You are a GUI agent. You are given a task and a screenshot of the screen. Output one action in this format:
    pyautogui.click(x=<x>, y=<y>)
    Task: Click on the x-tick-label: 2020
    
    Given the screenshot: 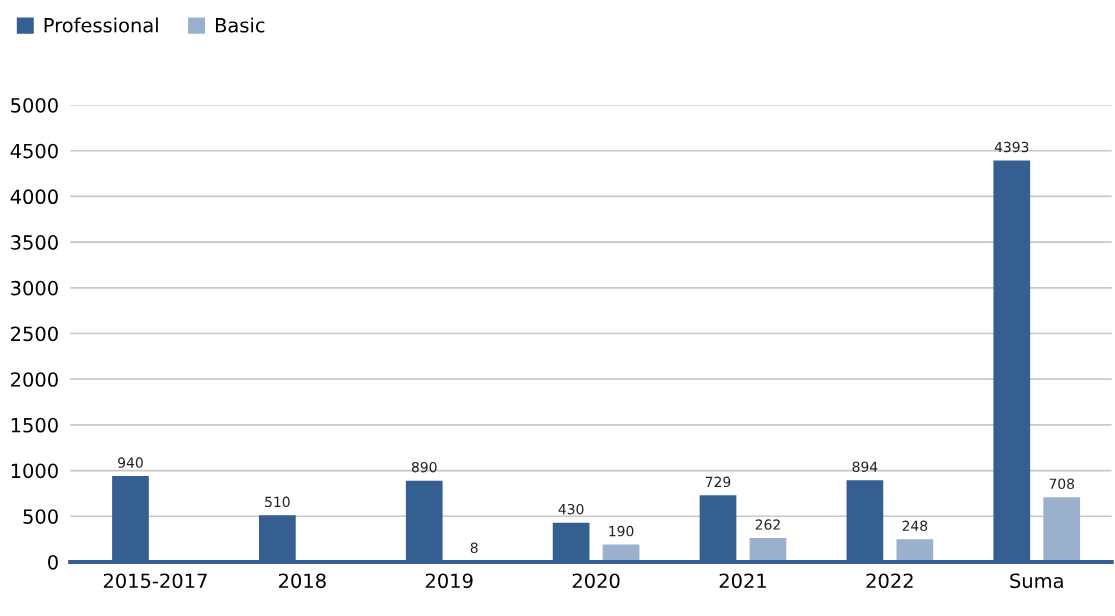 What is the action you would take?
    pyautogui.click(x=596, y=581)
    